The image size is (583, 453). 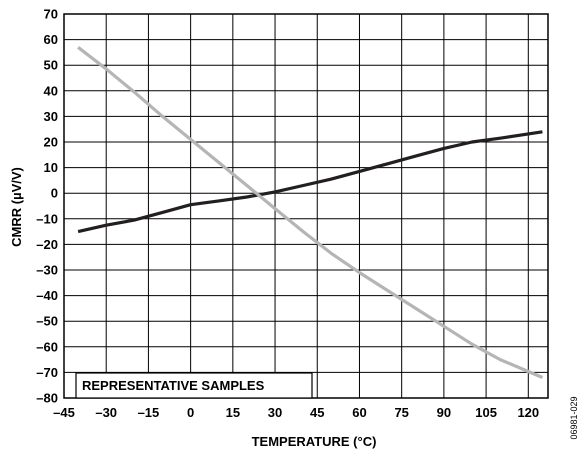 I want to click on x-tick-label: 0, so click(x=190, y=412).